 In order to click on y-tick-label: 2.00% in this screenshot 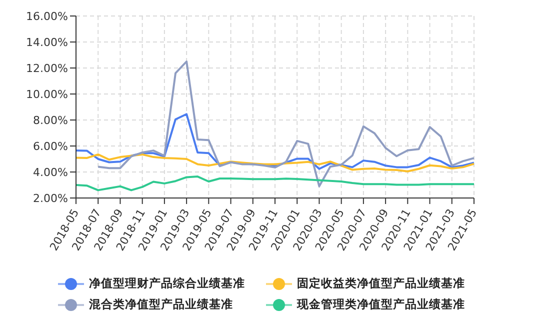, I will do `click(50, 198)`.